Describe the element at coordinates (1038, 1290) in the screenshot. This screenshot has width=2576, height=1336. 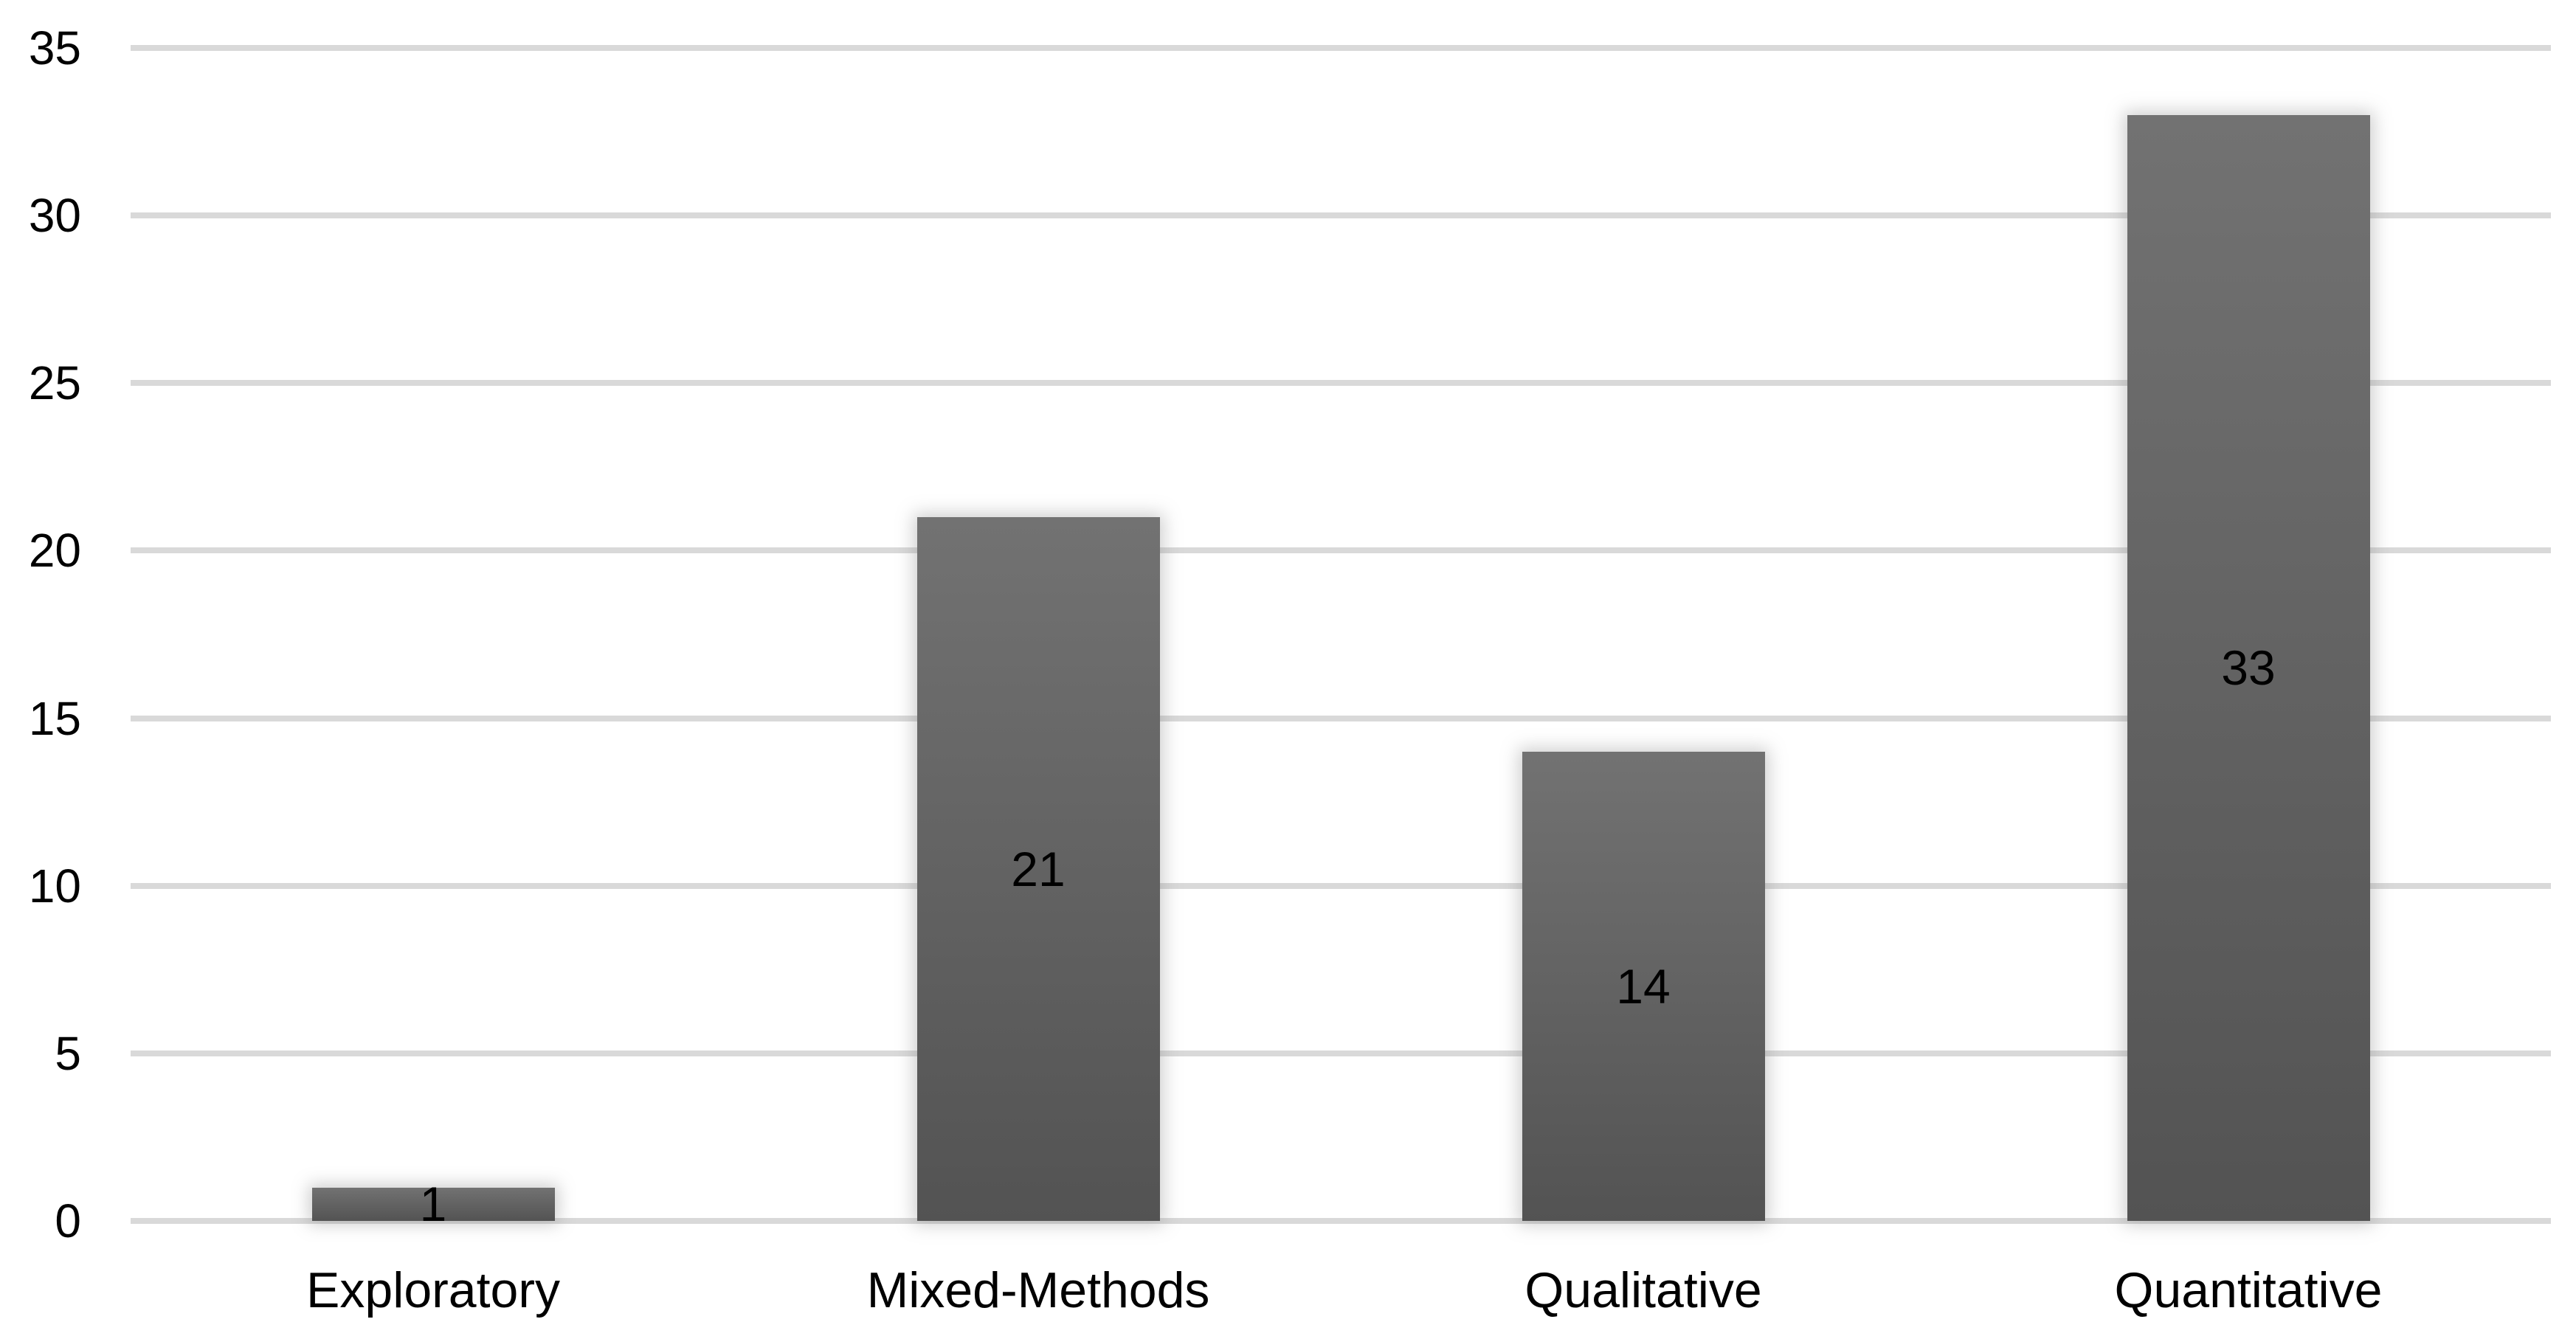
I see `x-axis-category-label-mixed-methods: Mixed-Methods` at that location.